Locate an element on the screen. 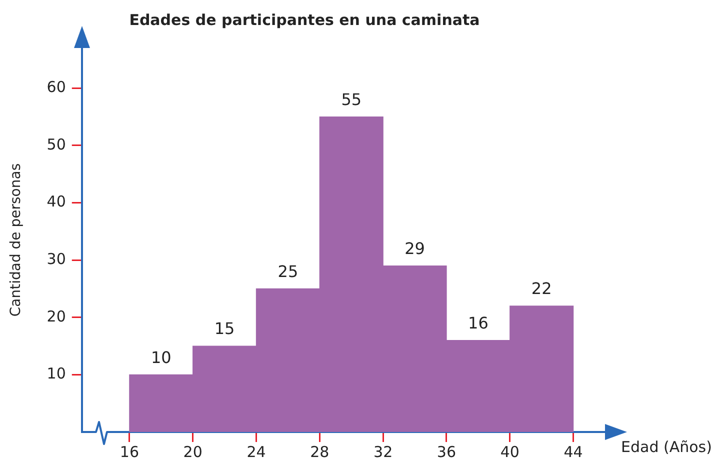 The width and height of the screenshot is (725, 464). x-tick-label: 16 is located at coordinates (129, 451).